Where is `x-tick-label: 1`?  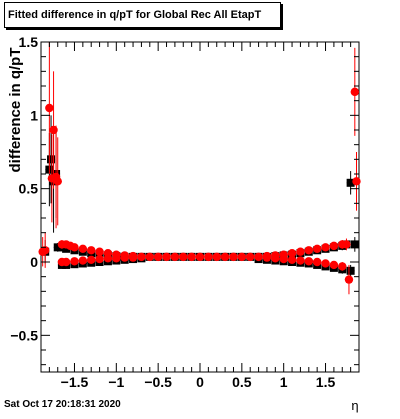
x-tick-label: 1 is located at coordinates (284, 382).